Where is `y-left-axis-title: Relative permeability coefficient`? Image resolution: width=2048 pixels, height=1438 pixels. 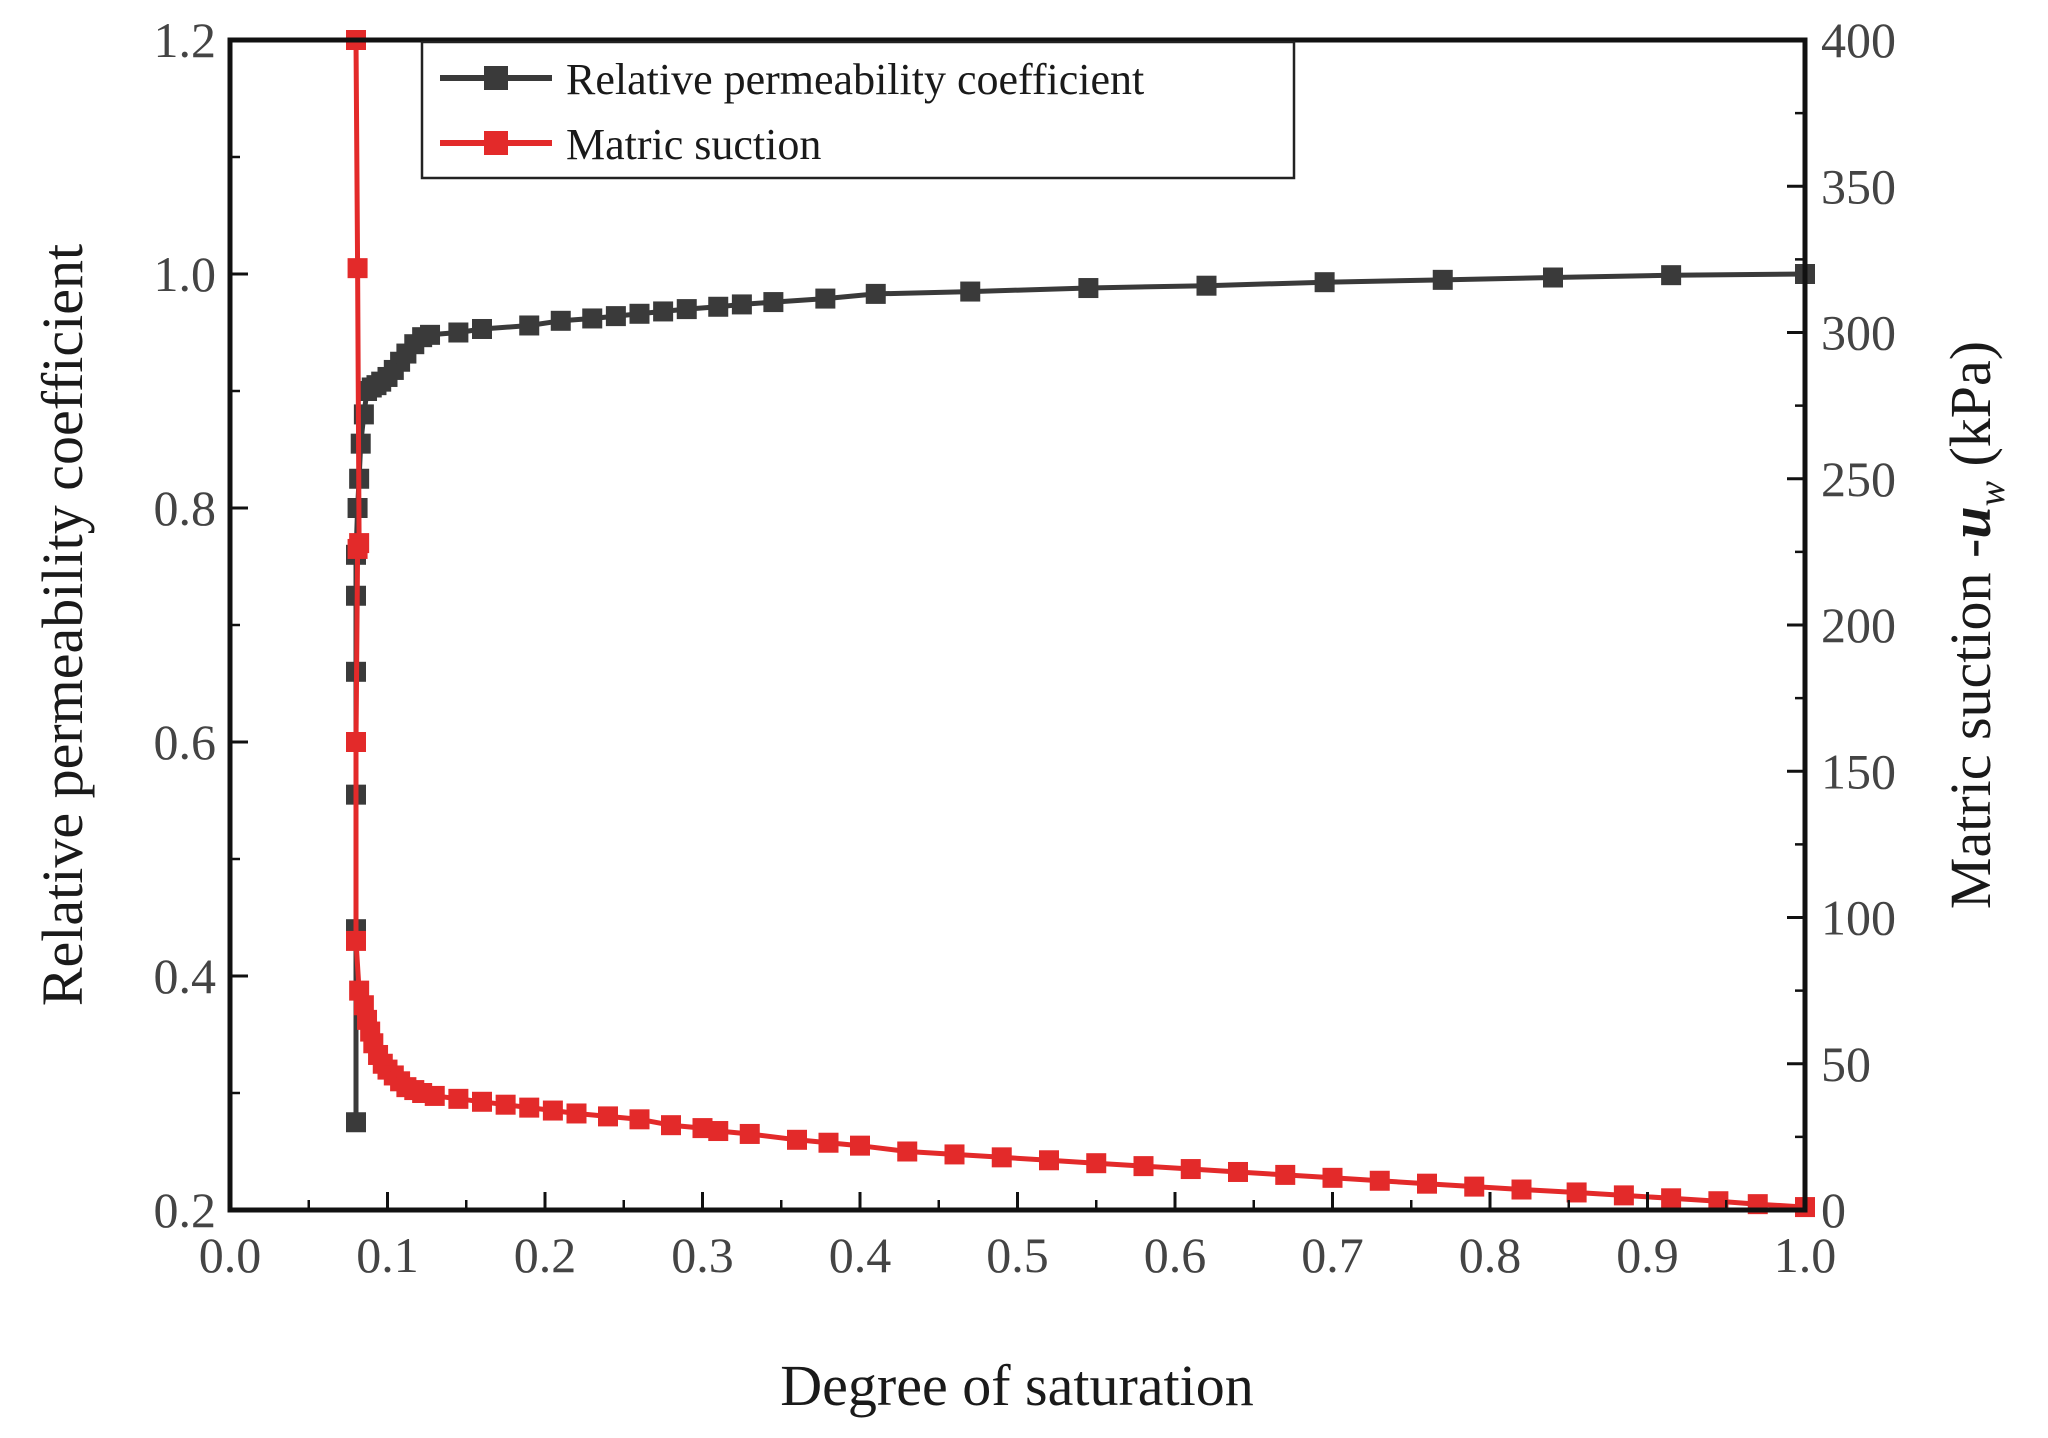 y-left-axis-title: Relative permeability coefficient is located at coordinates (62, 625).